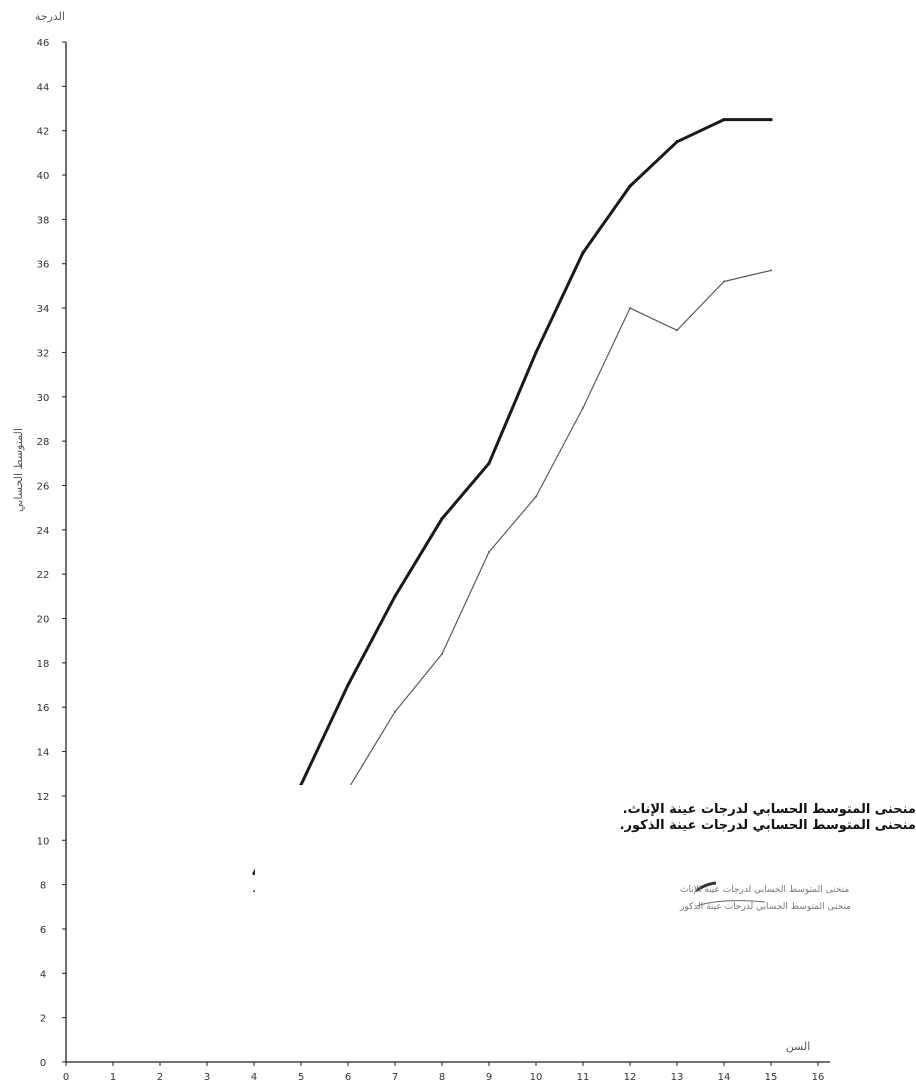 This screenshot has width=916, height=1086. Describe the element at coordinates (43, 664) in the screenshot. I see `y-tick-label: 18` at that location.